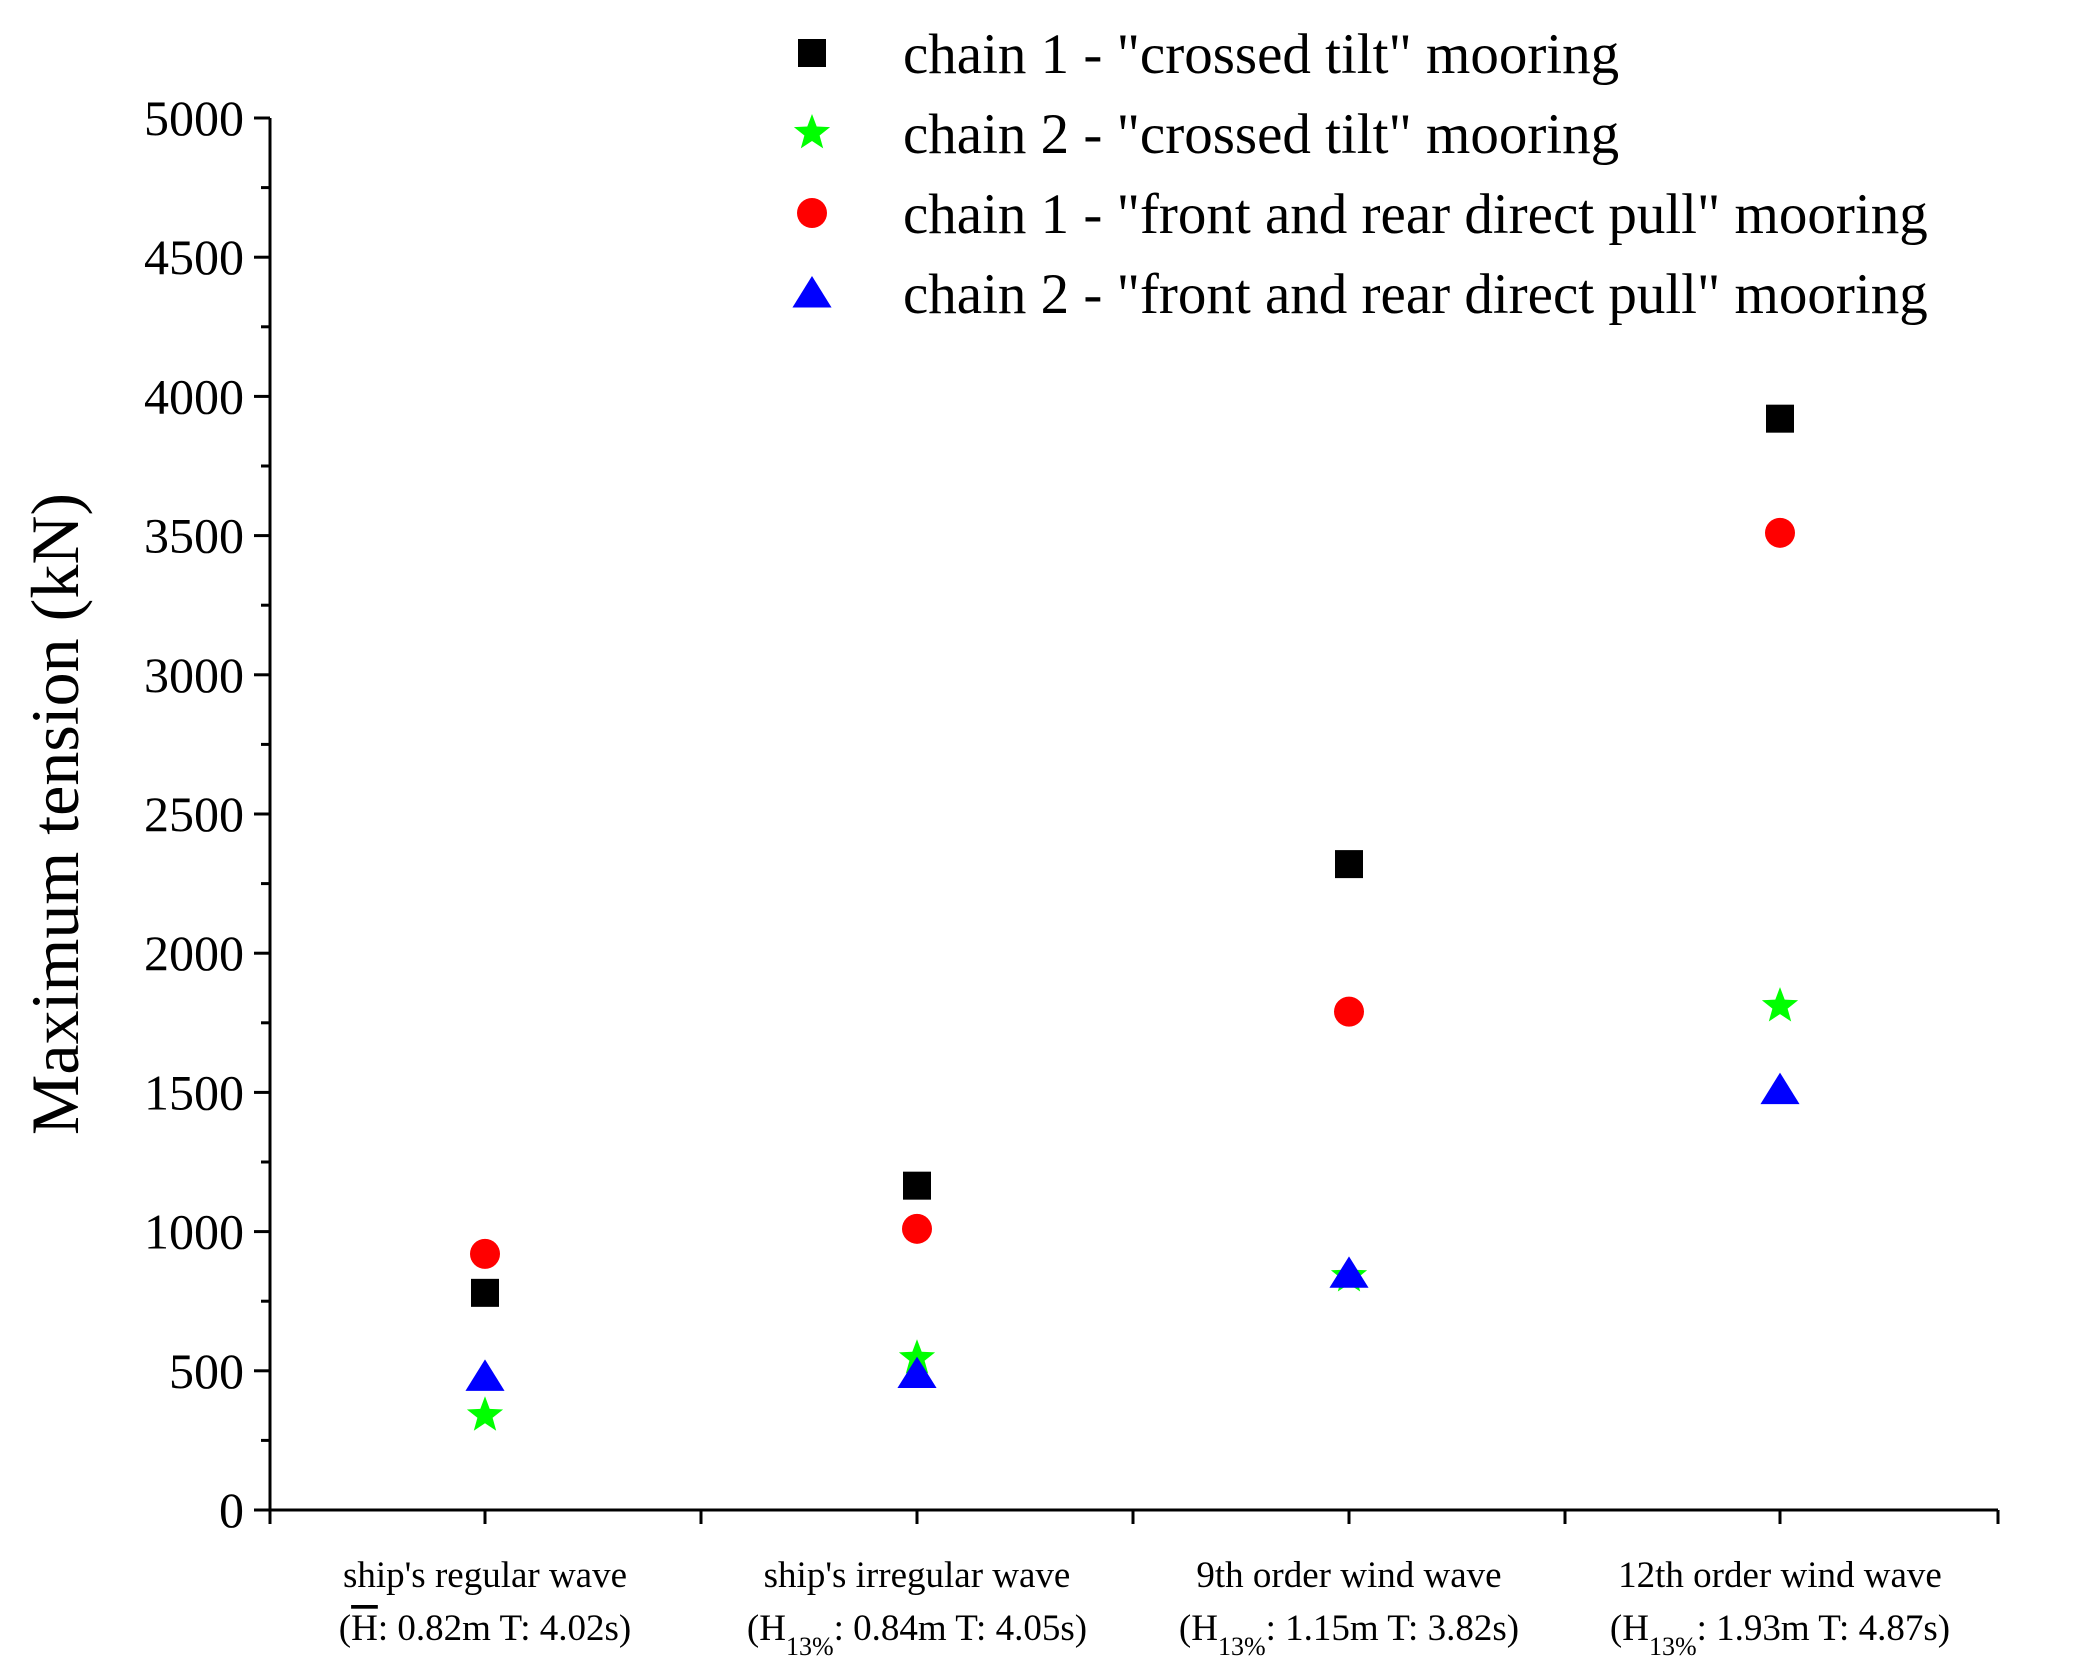  I want to click on legend-label: chain 2 - "crossed tilt" mooring, so click(1261, 134).